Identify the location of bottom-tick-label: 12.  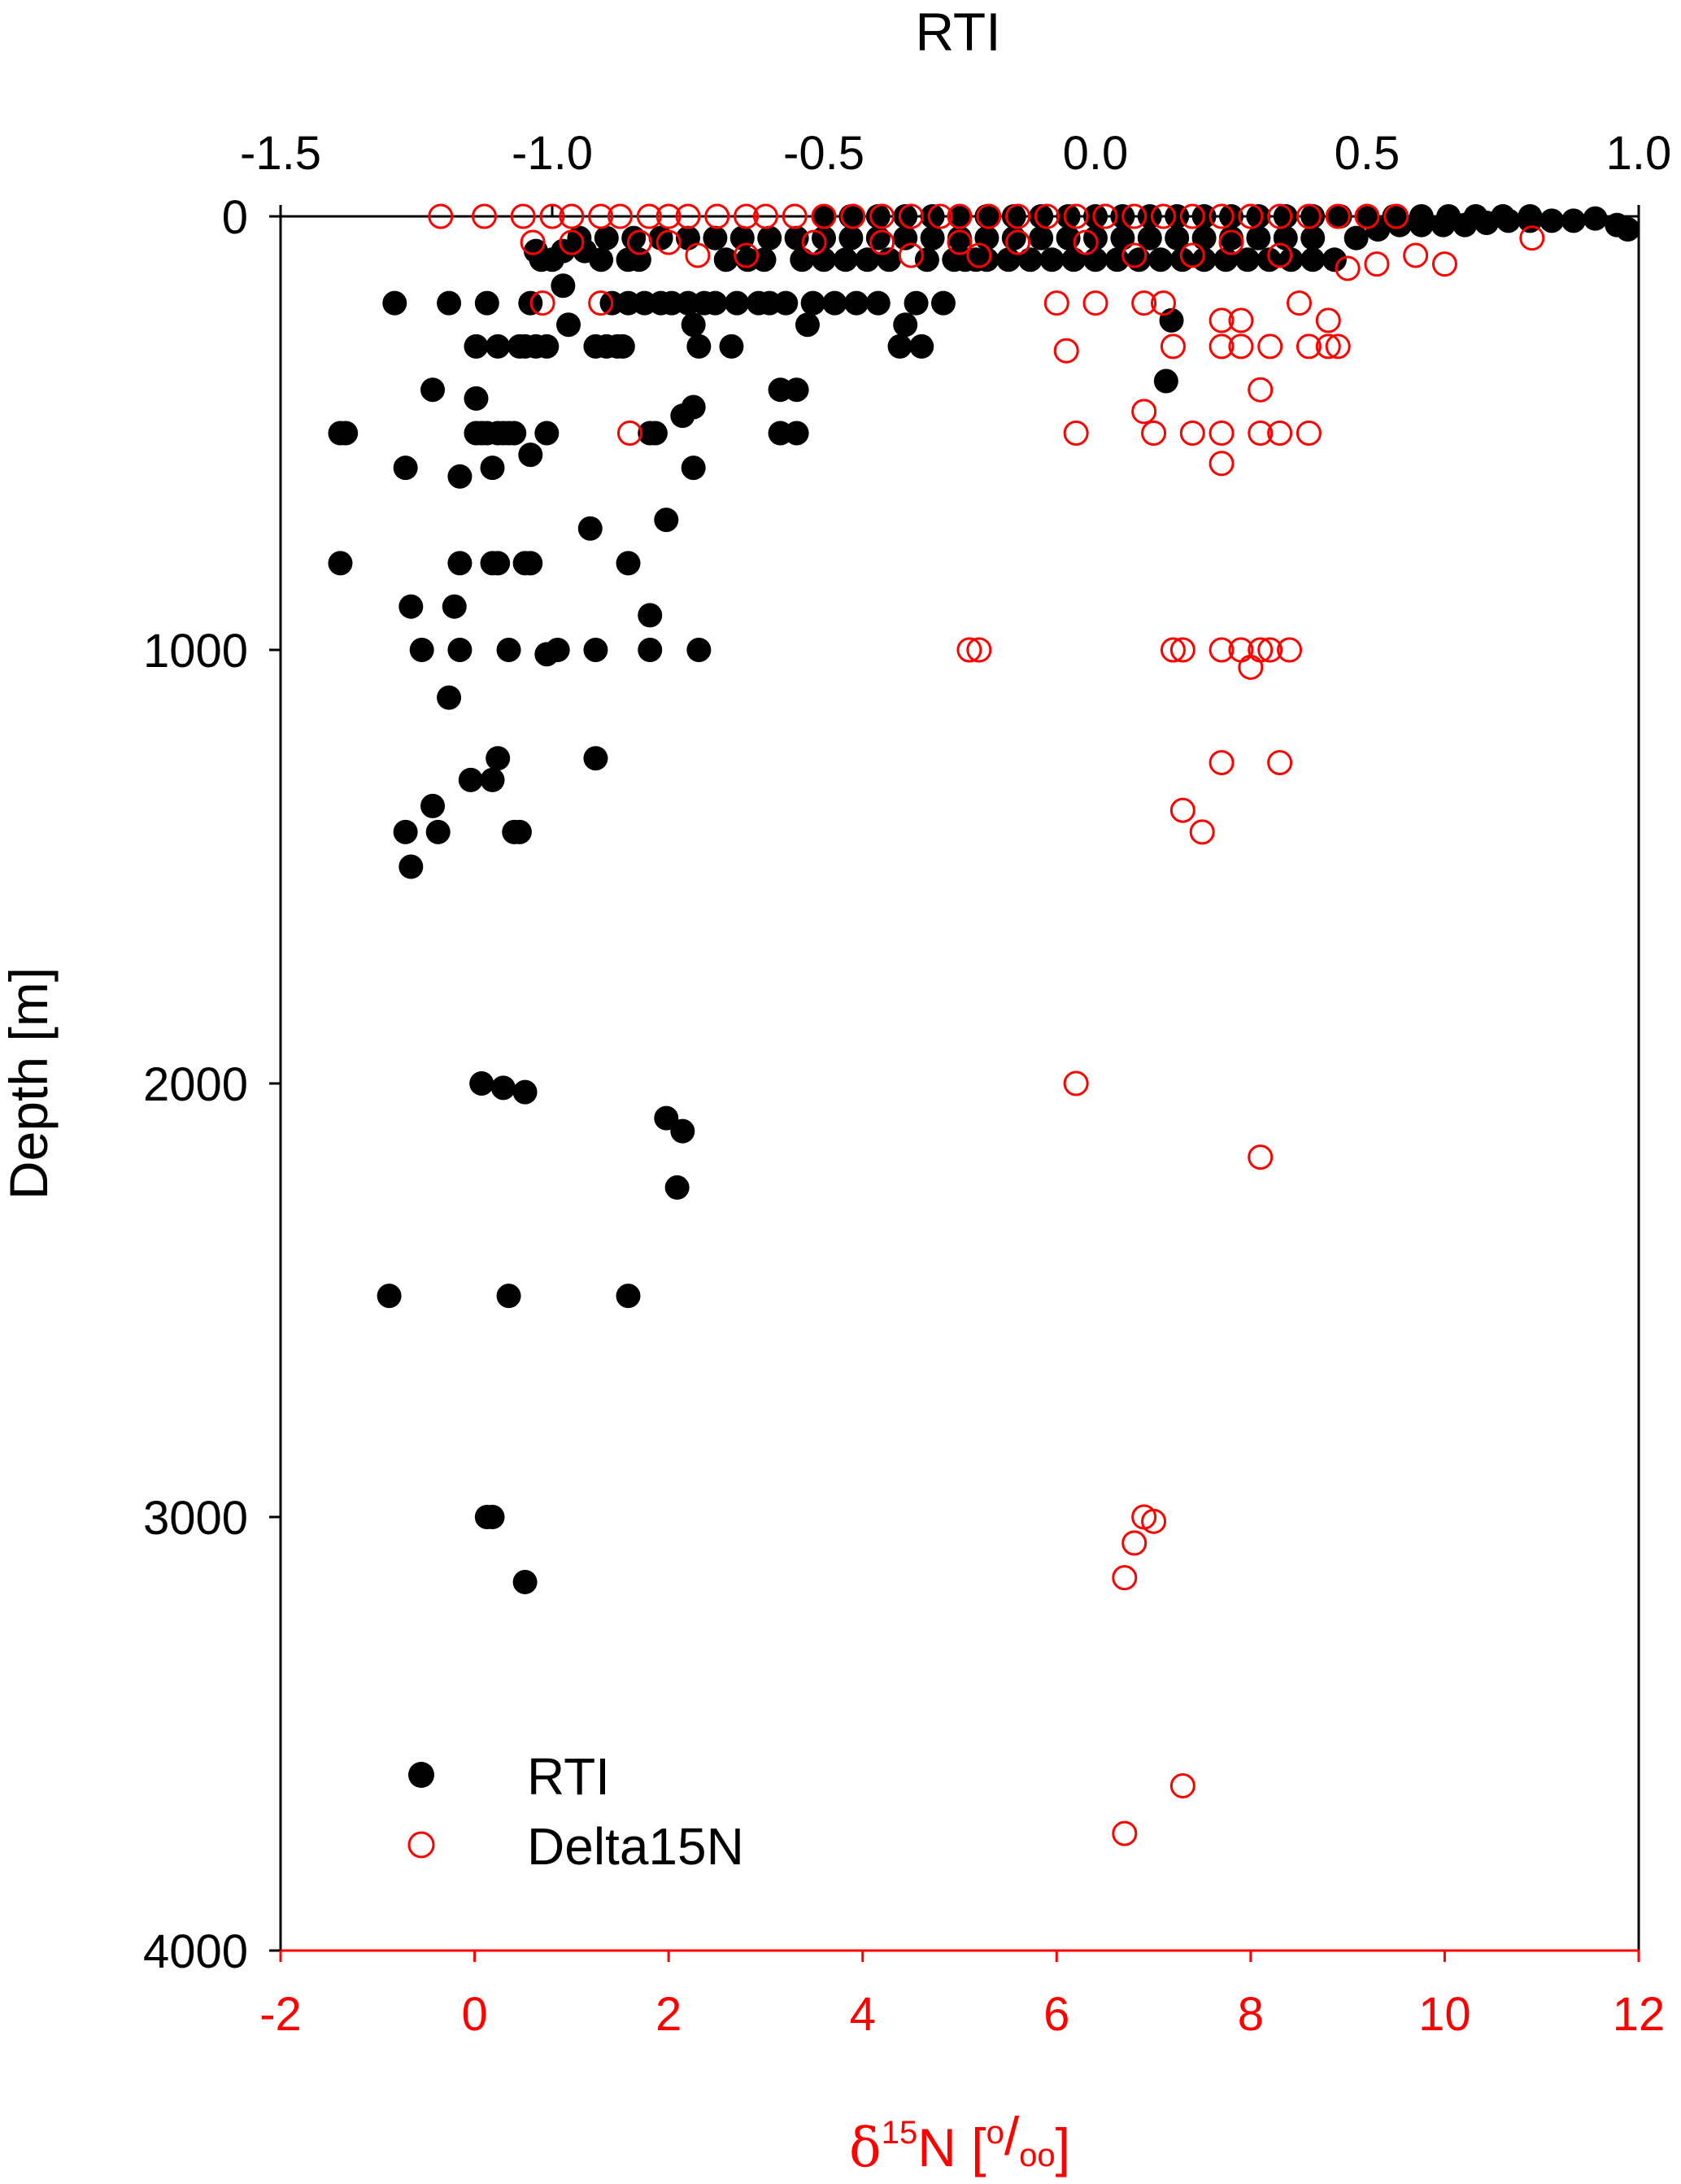
(1639, 2015).